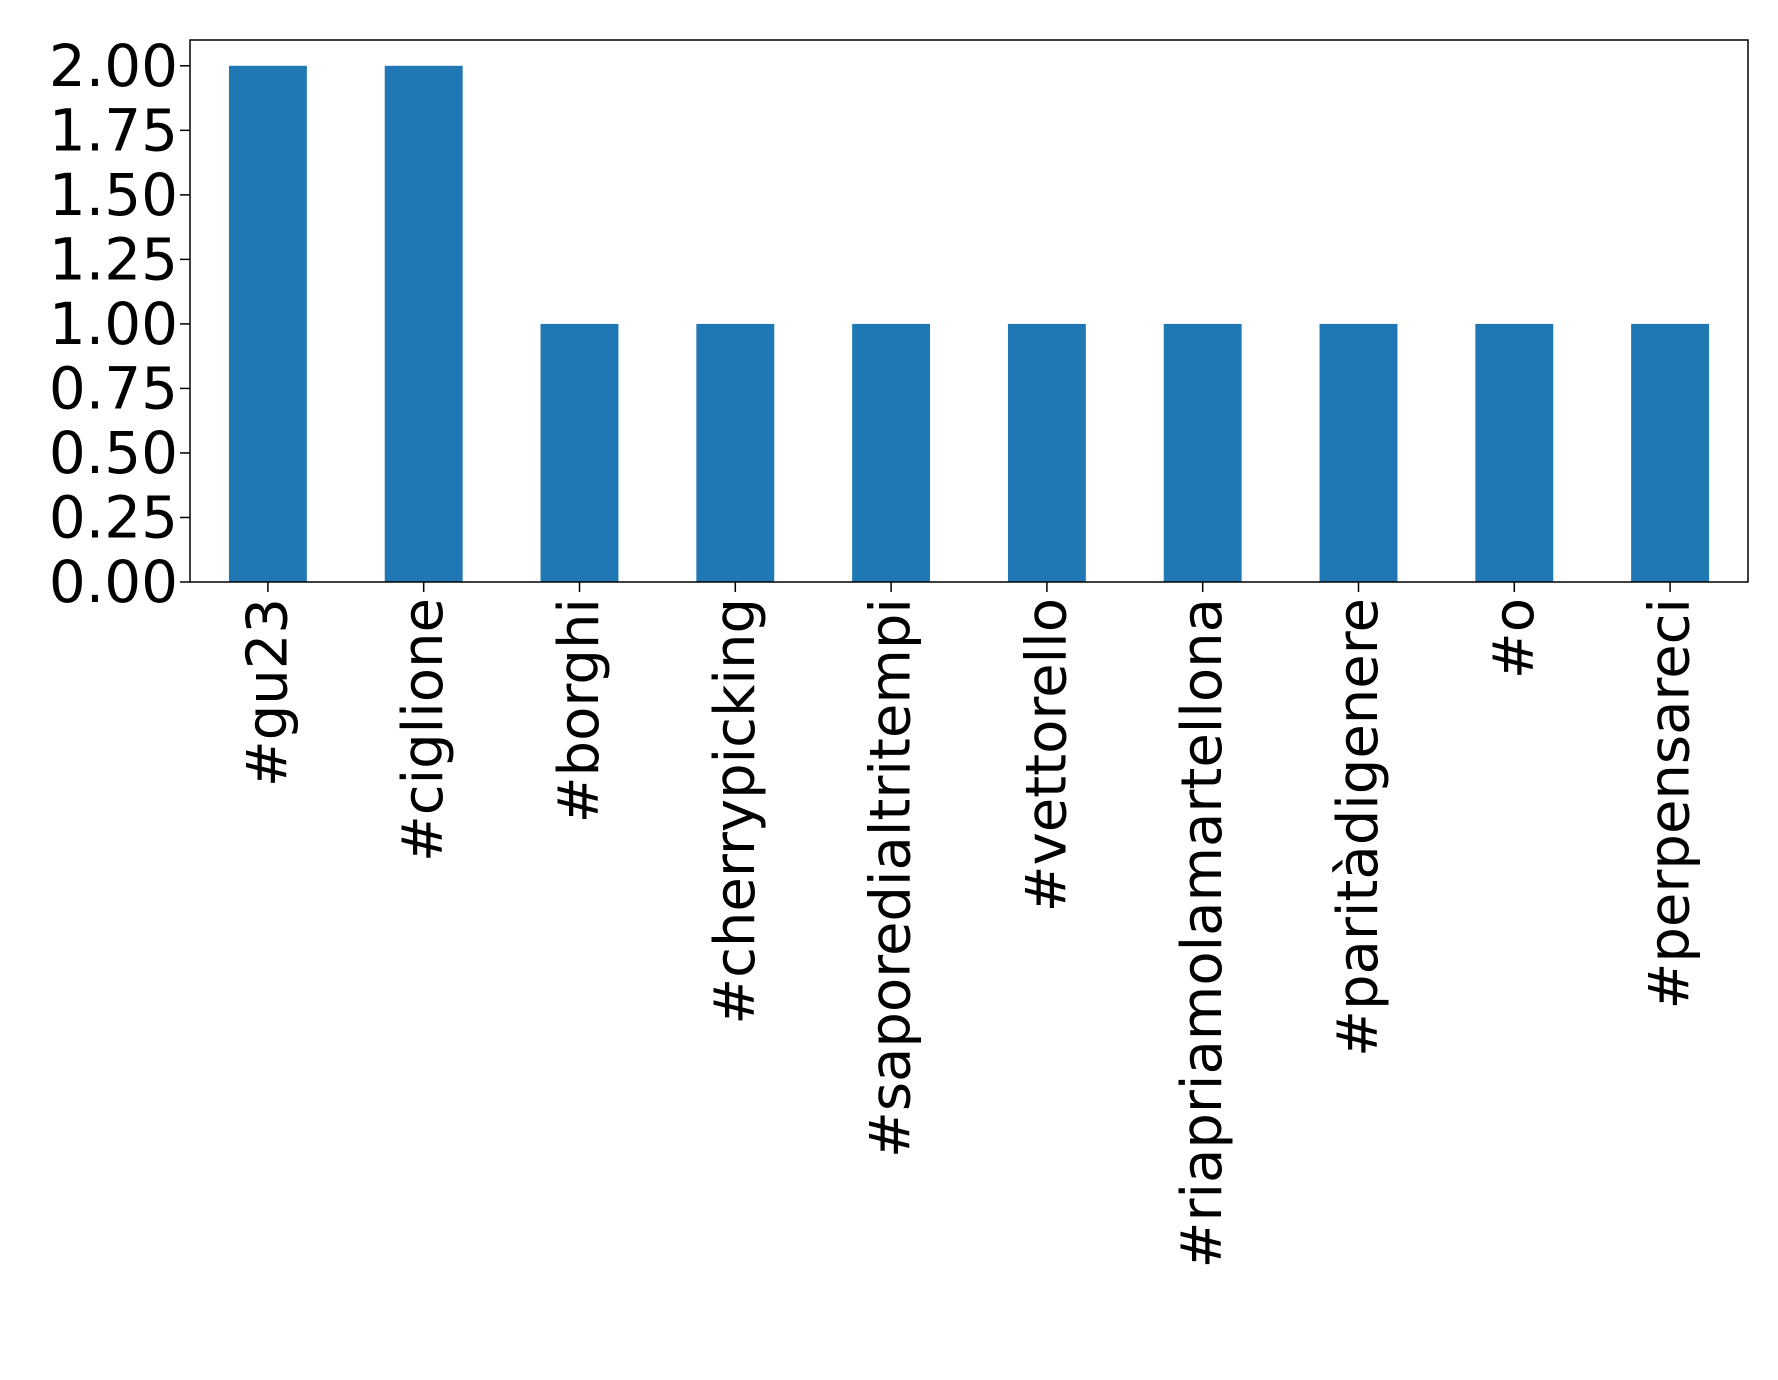  What do you see at coordinates (113, 195) in the screenshot?
I see `y-tick-label-6: 1.50` at bounding box center [113, 195].